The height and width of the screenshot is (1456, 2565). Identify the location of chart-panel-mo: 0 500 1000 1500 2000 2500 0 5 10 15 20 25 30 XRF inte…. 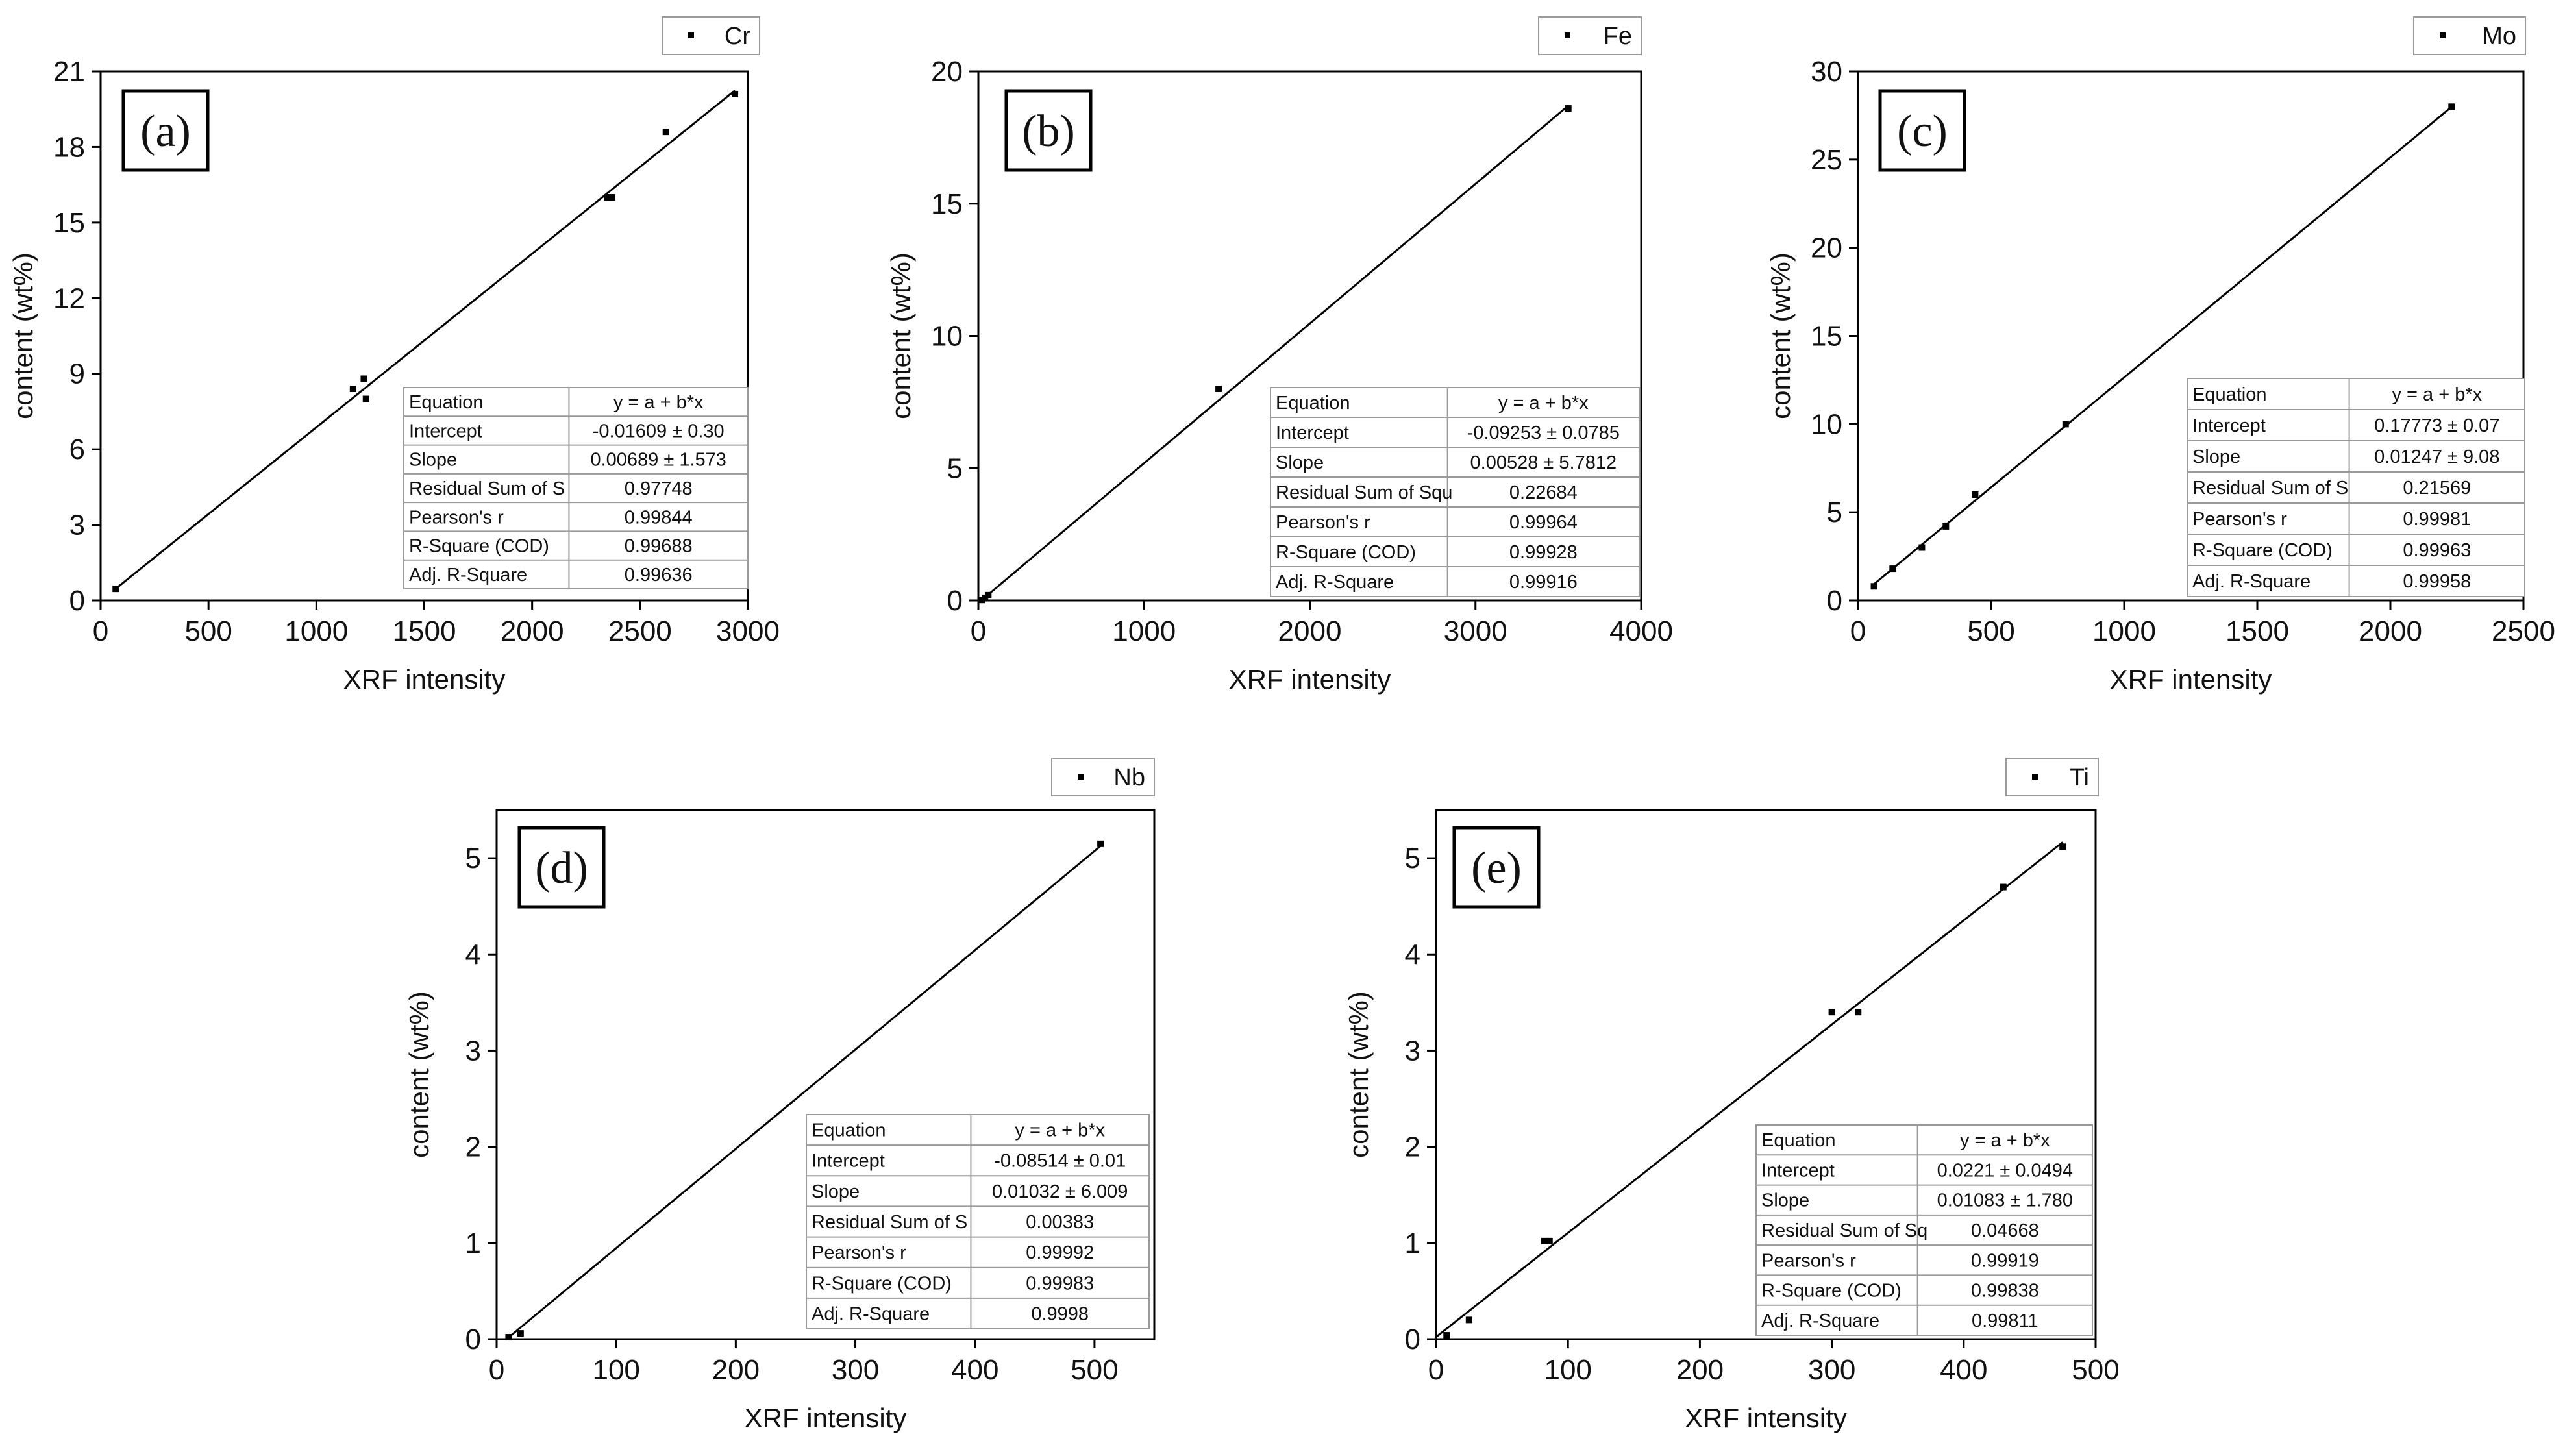
(2160, 355).